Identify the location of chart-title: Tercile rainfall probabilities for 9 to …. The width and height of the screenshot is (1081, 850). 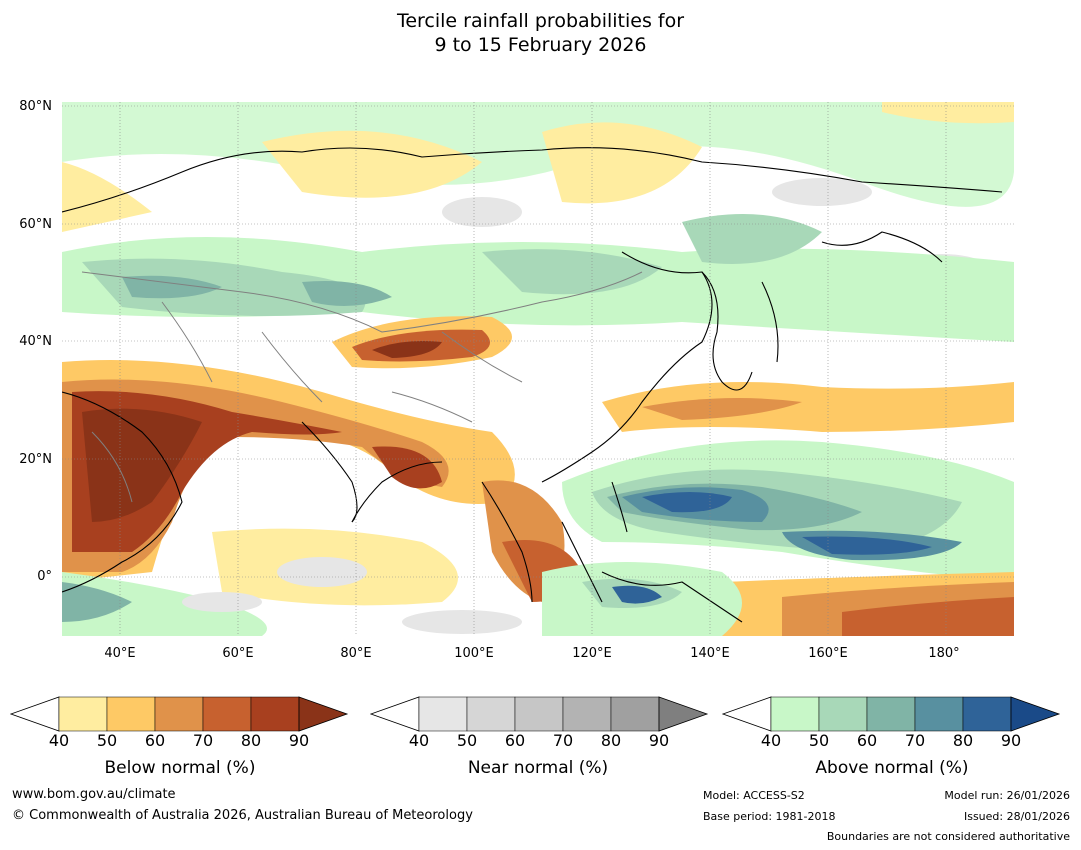
(540, 33).